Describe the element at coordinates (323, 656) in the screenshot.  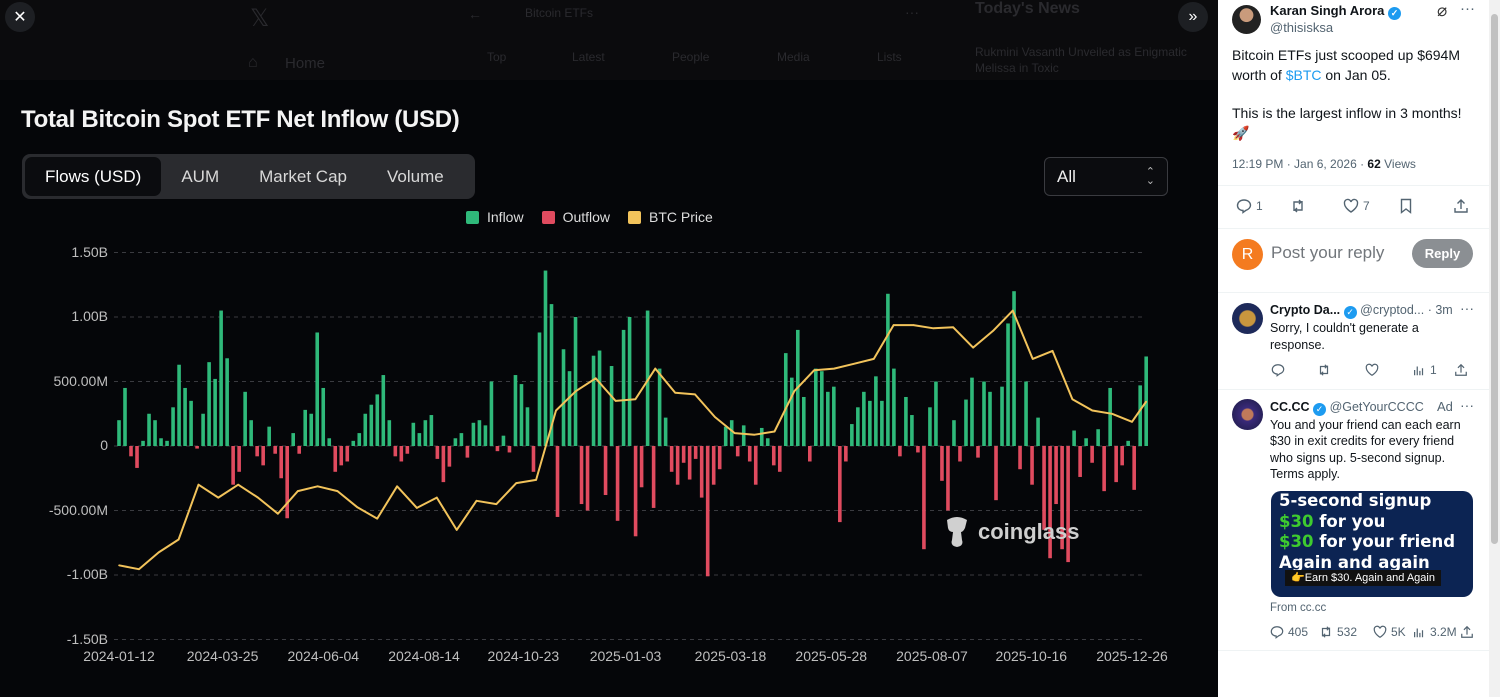
I see `x-tick-label: 2024-06-04` at that location.